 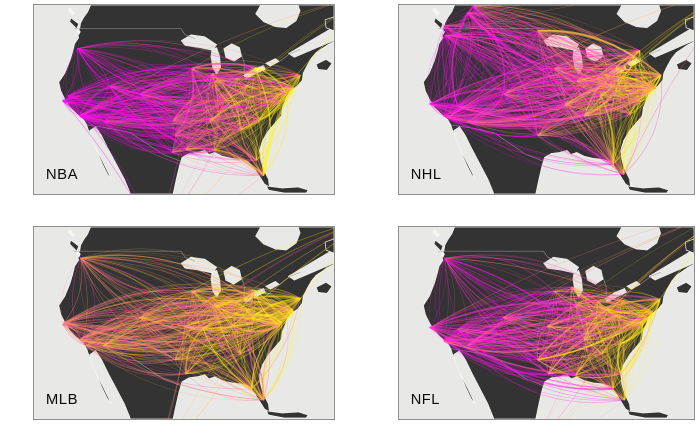 What do you see at coordinates (426, 175) in the screenshot?
I see `panel-label-nhl: NHL` at bounding box center [426, 175].